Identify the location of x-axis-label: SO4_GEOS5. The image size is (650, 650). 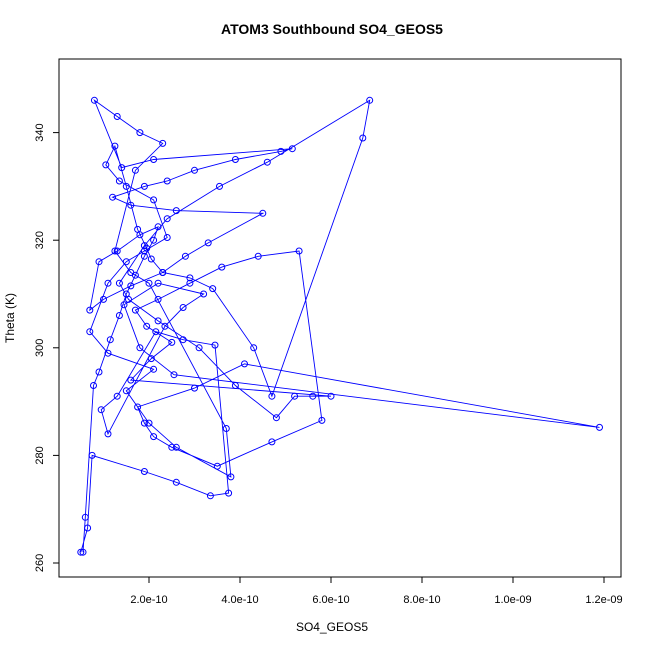
(332, 627).